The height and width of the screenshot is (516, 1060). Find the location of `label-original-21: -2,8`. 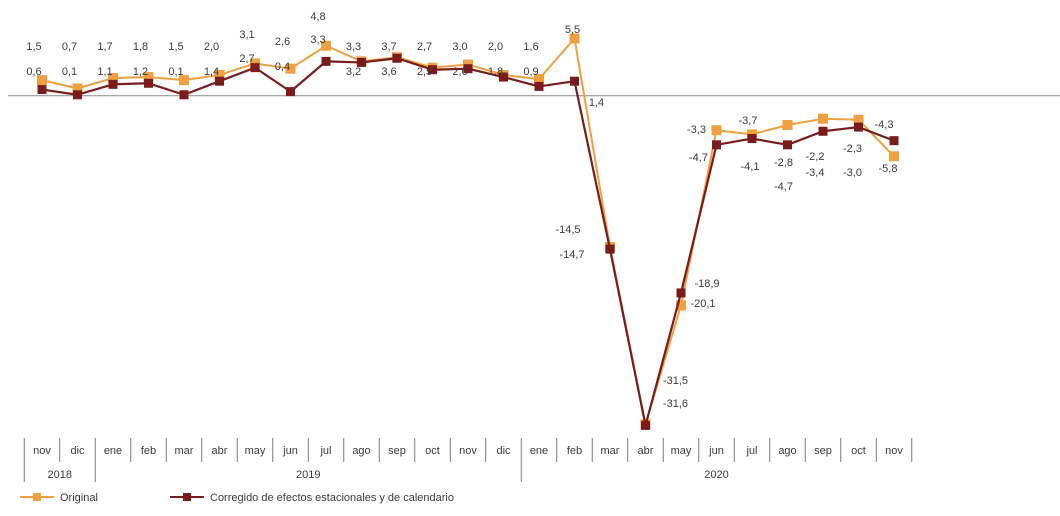

label-original-21: -2,8 is located at coordinates (783, 163).